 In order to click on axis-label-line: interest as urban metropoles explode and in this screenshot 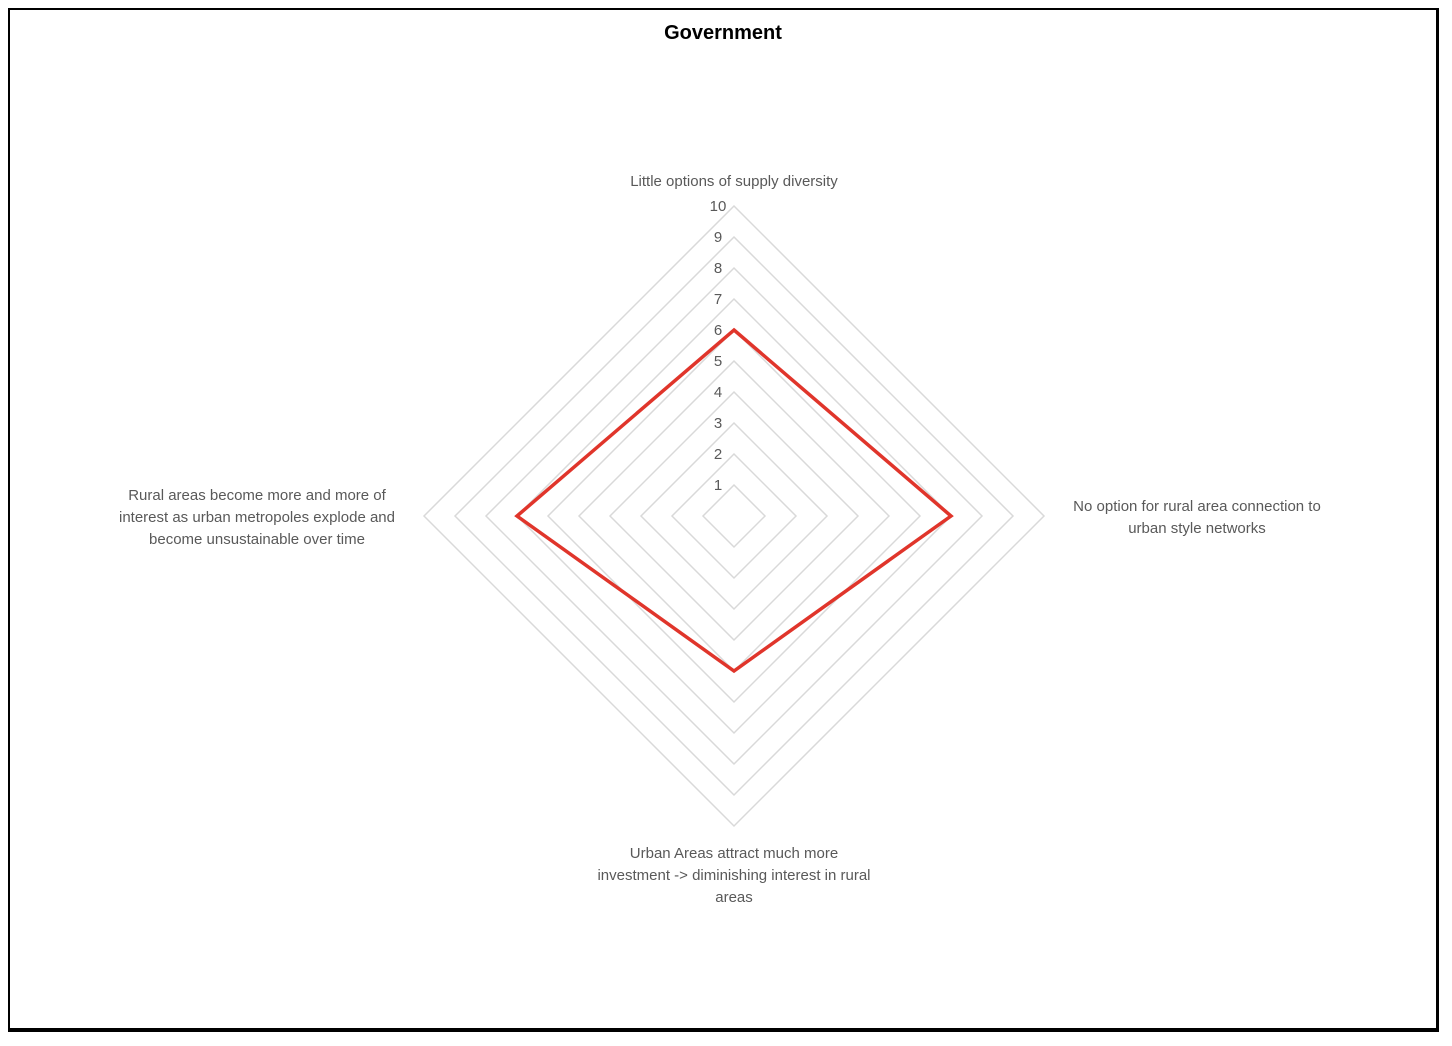, I will do `click(257, 517)`.